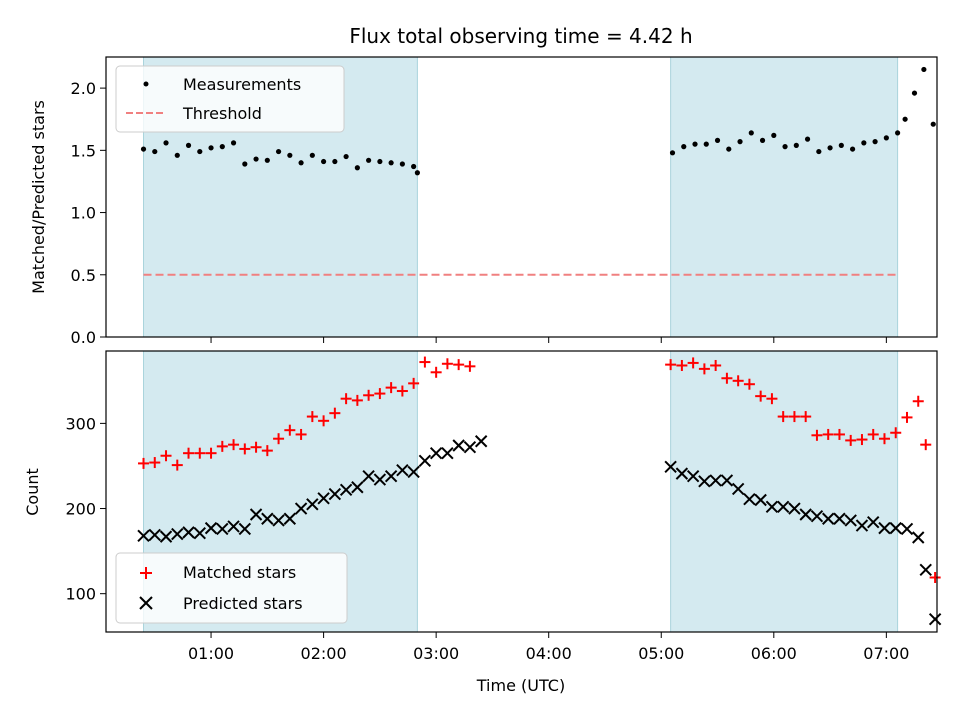  Describe the element at coordinates (231, 588) in the screenshot. I see `bottom-legend: Matched stars Predicted stars` at that location.